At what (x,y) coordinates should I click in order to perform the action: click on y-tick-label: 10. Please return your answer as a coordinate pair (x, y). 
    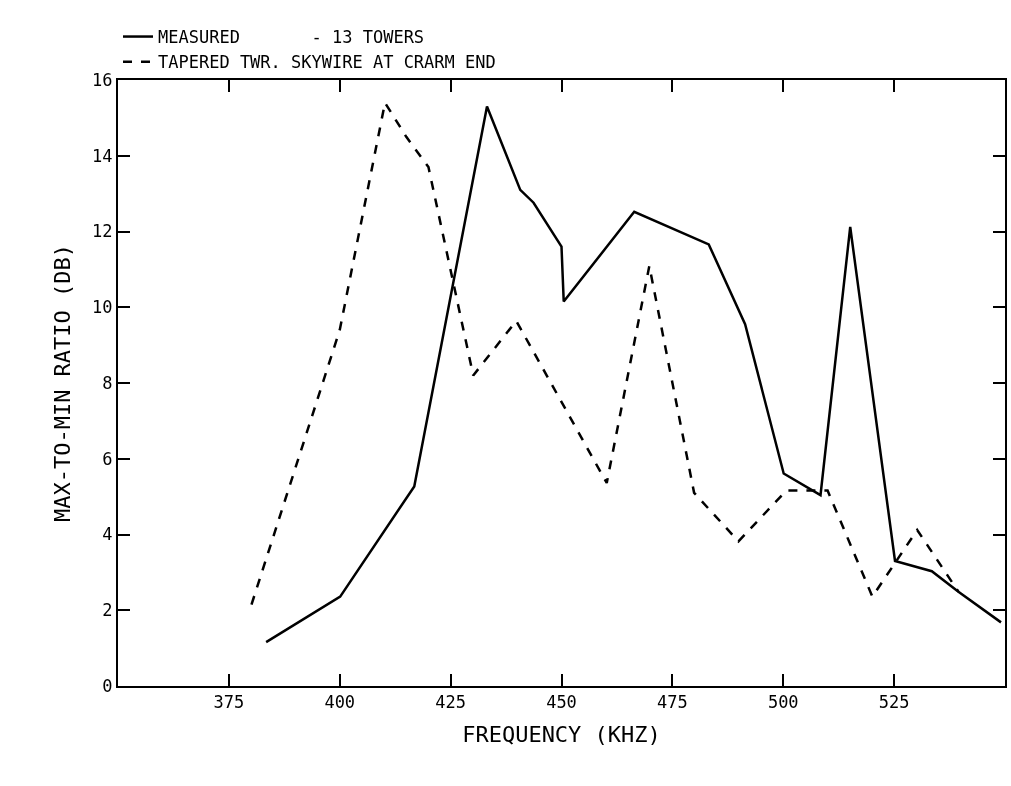
    Looking at the image, I should click on (102, 307).